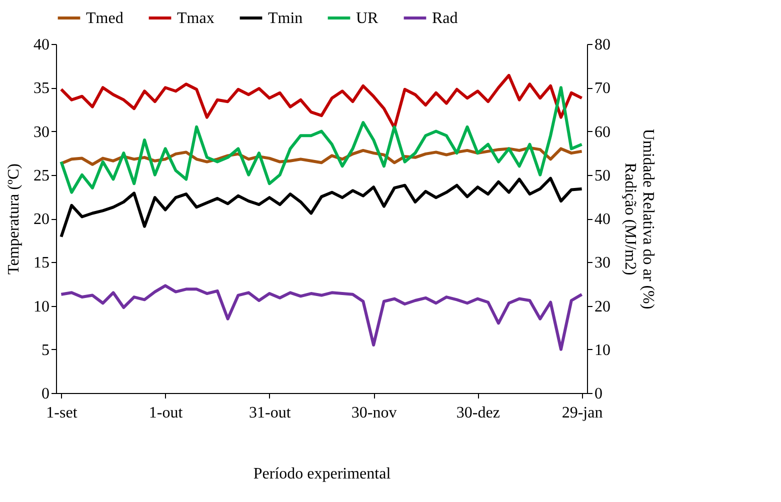  I want to click on x-tick-label: 30-dez, so click(478, 413).